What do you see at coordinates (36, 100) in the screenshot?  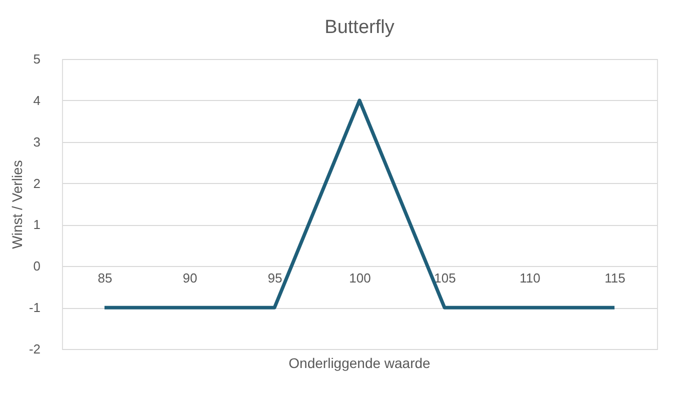 I see `y-tick-label: 4` at bounding box center [36, 100].